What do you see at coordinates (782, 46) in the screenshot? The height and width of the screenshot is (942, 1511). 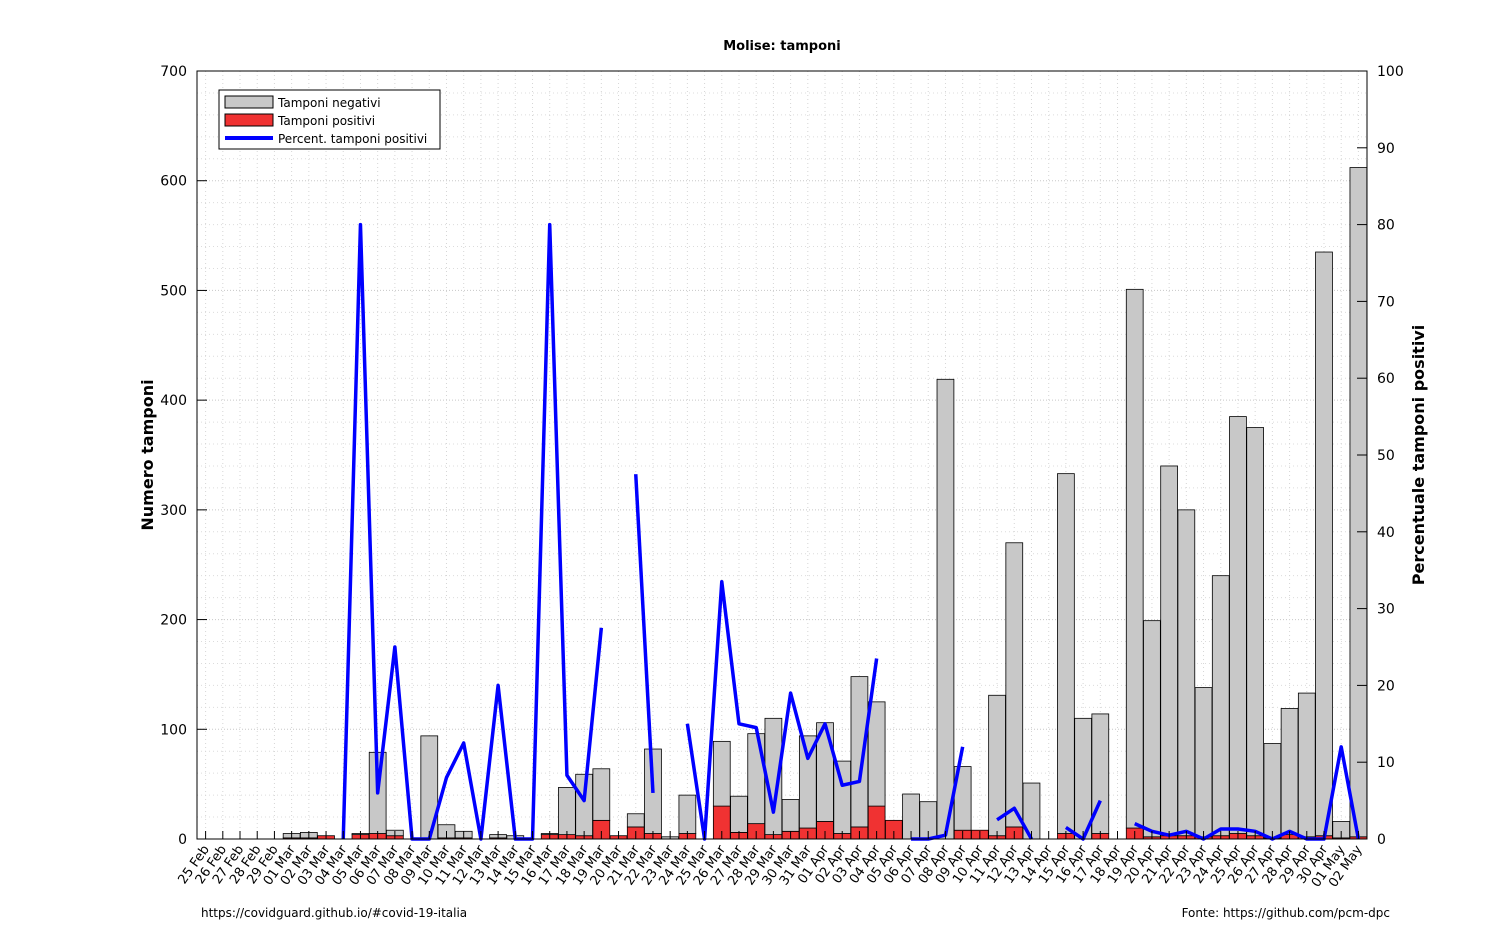 I see `chart-title: Molise: tamponi` at bounding box center [782, 46].